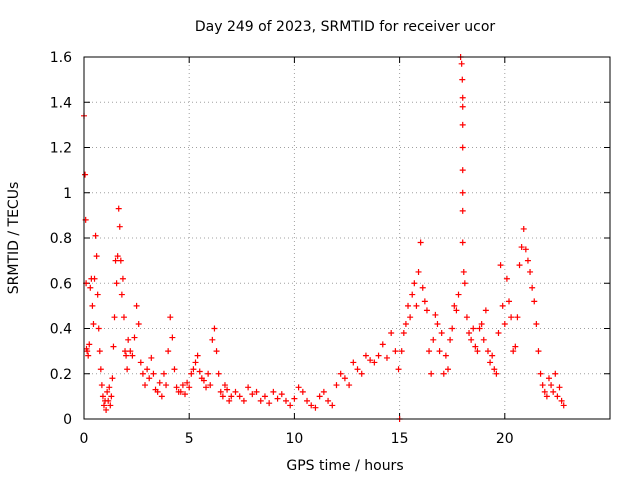 The height and width of the screenshot is (480, 640). What do you see at coordinates (14, 238) in the screenshot?
I see `y-axis-label: SRMTID / TECUs` at bounding box center [14, 238].